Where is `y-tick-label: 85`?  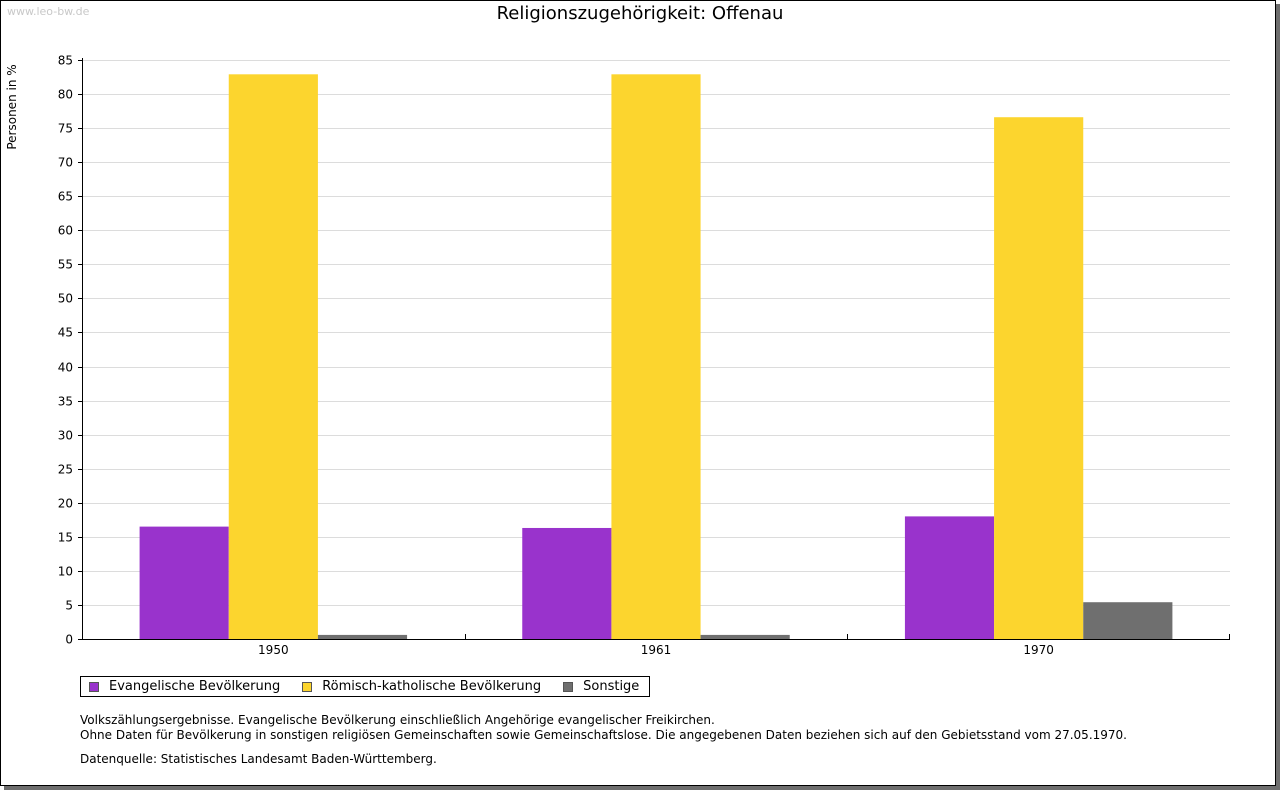
y-tick-label: 85 is located at coordinates (65, 61).